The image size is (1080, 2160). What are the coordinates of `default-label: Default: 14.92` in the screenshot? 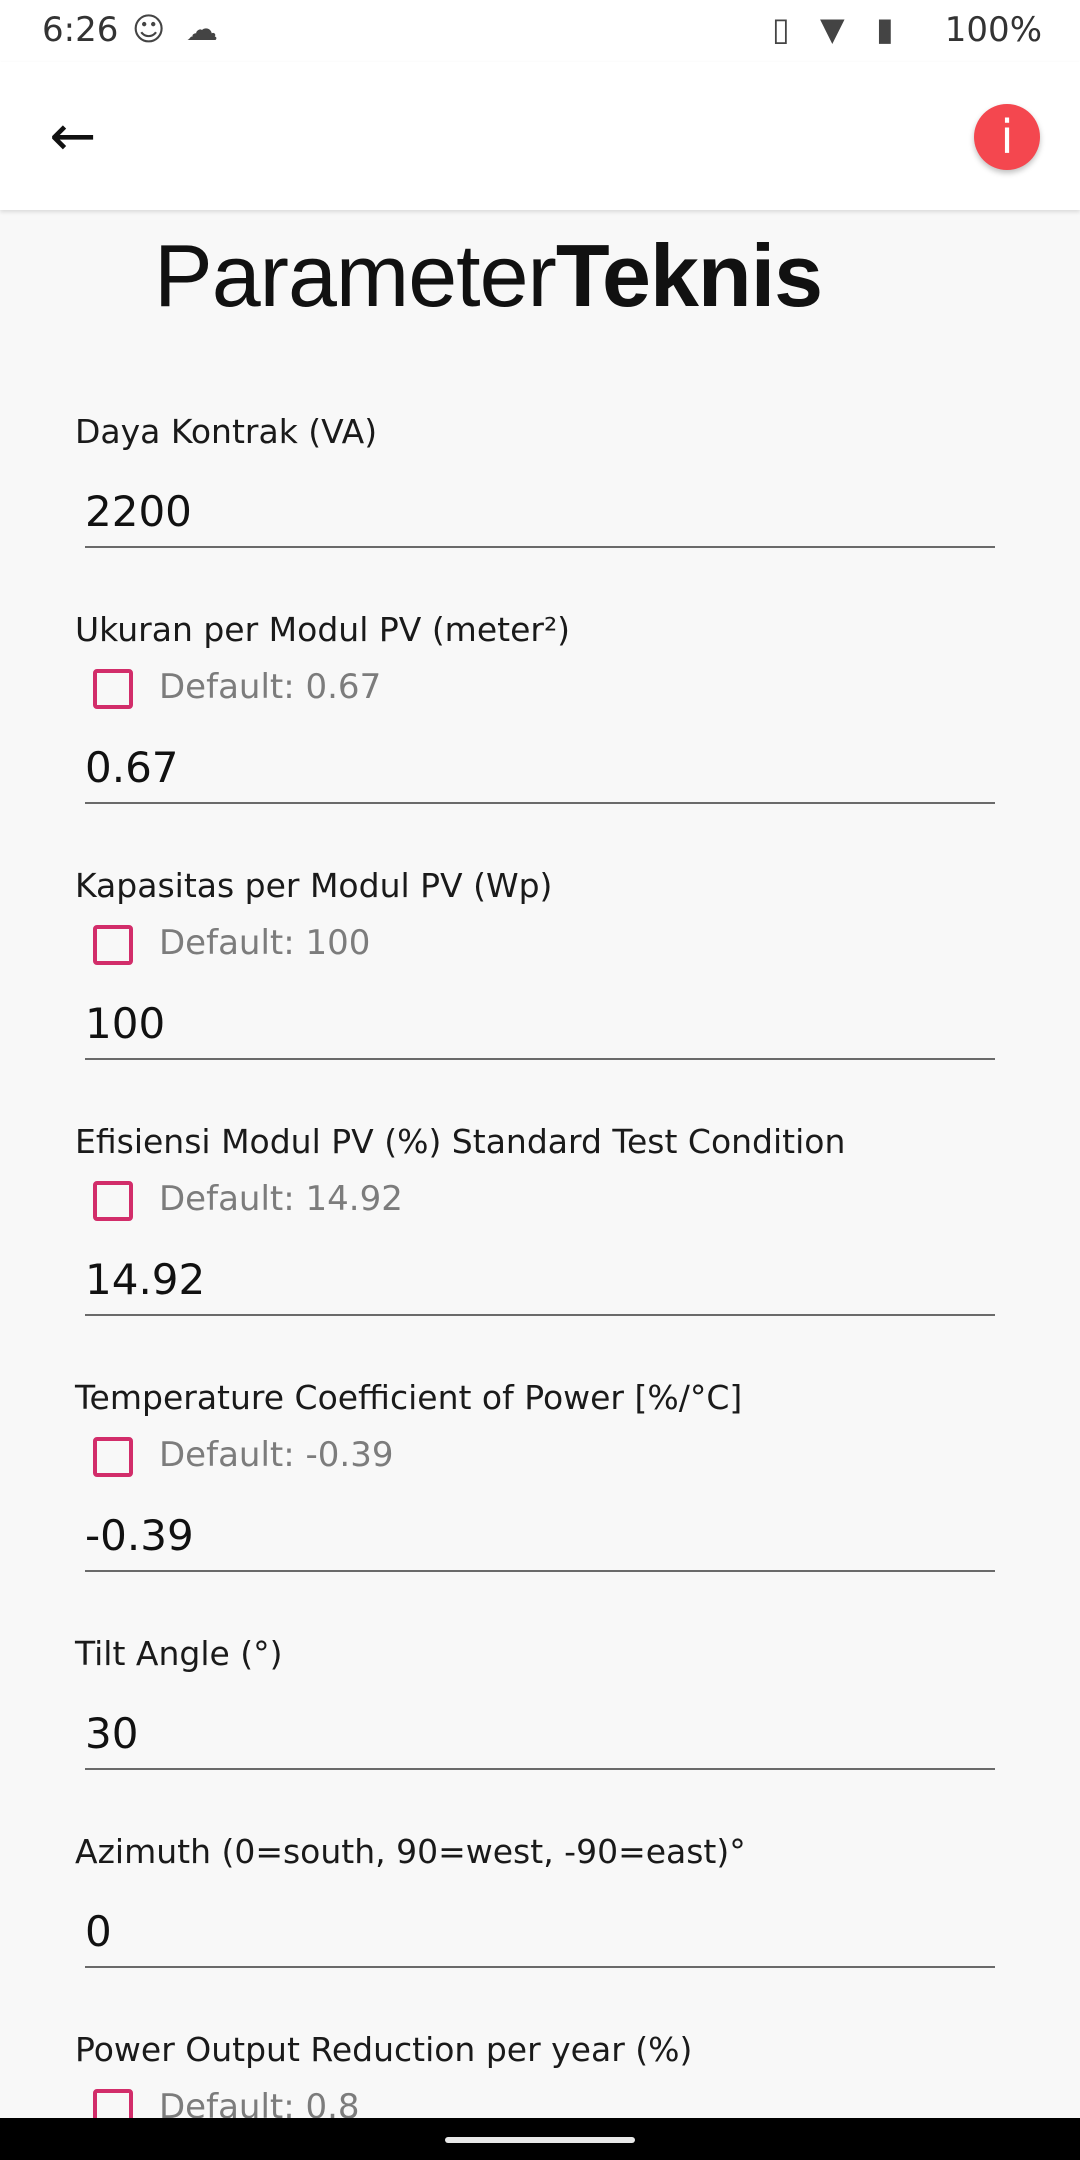 It's located at (281, 1199).